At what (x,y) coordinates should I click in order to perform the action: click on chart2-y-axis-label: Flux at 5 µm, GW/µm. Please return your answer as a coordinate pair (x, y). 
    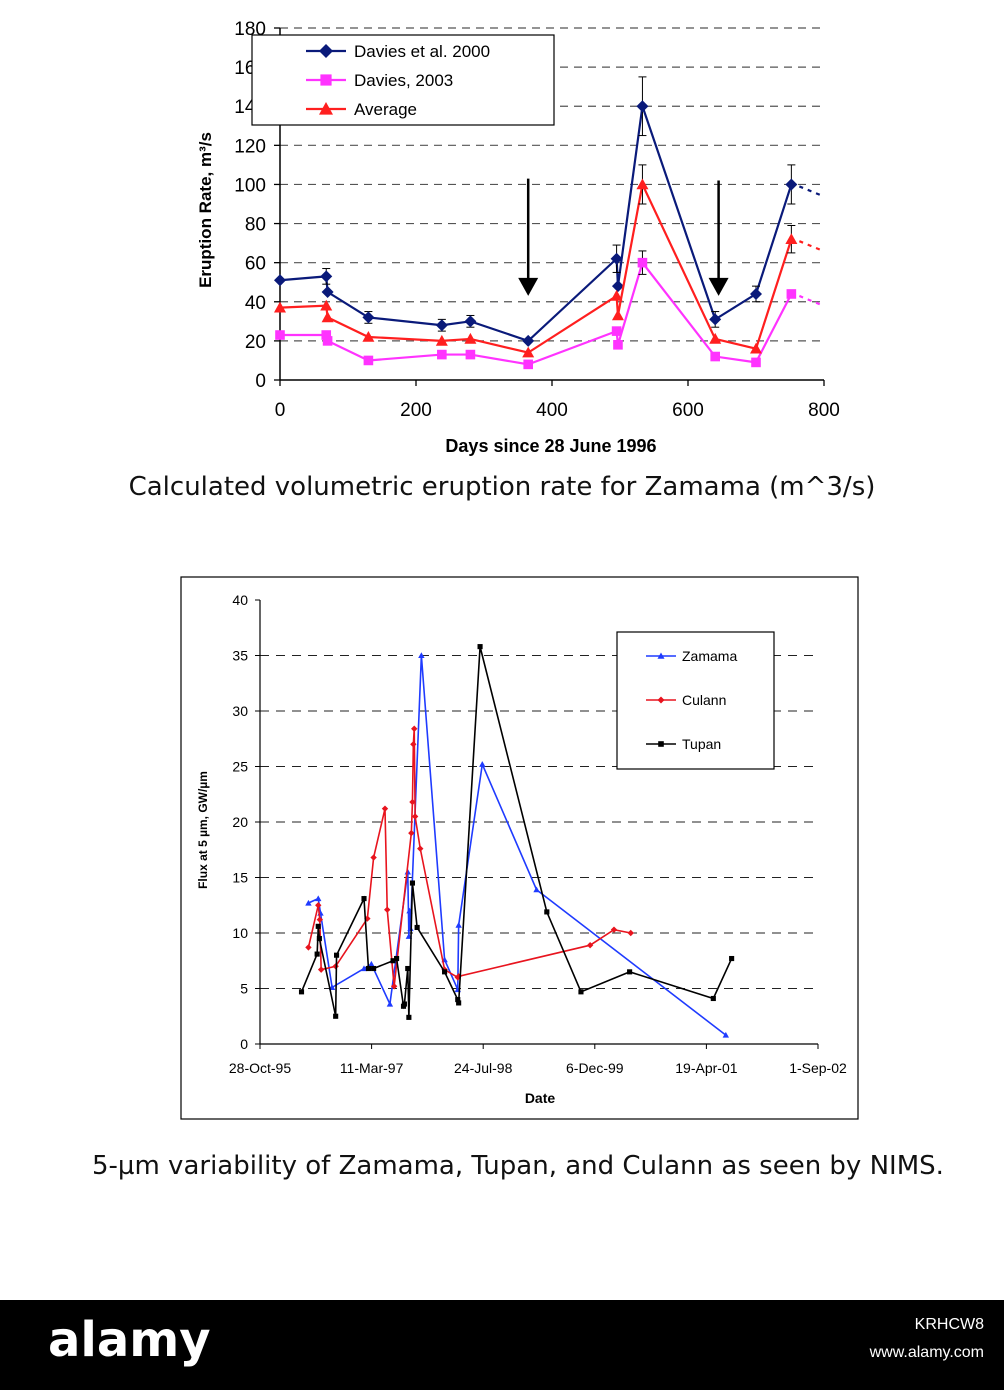
    Looking at the image, I should click on (203, 830).